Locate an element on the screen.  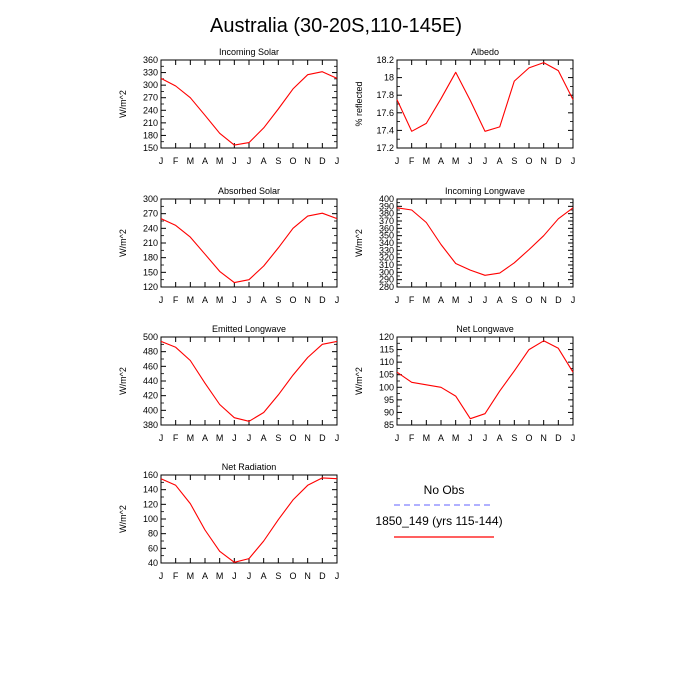
y-axis-label: % reflected is located at coordinates (359, 103).